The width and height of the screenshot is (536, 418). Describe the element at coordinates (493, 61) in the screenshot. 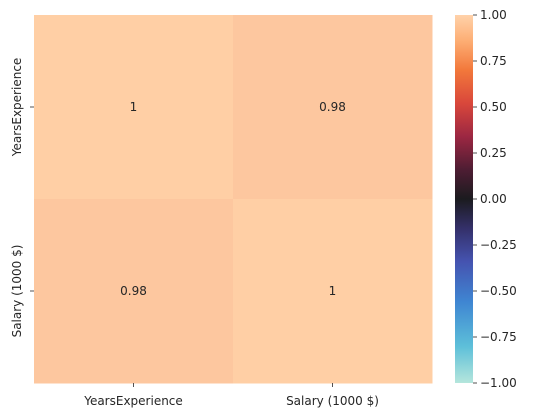

I see `colorbar-tick-label: 0.75` at that location.